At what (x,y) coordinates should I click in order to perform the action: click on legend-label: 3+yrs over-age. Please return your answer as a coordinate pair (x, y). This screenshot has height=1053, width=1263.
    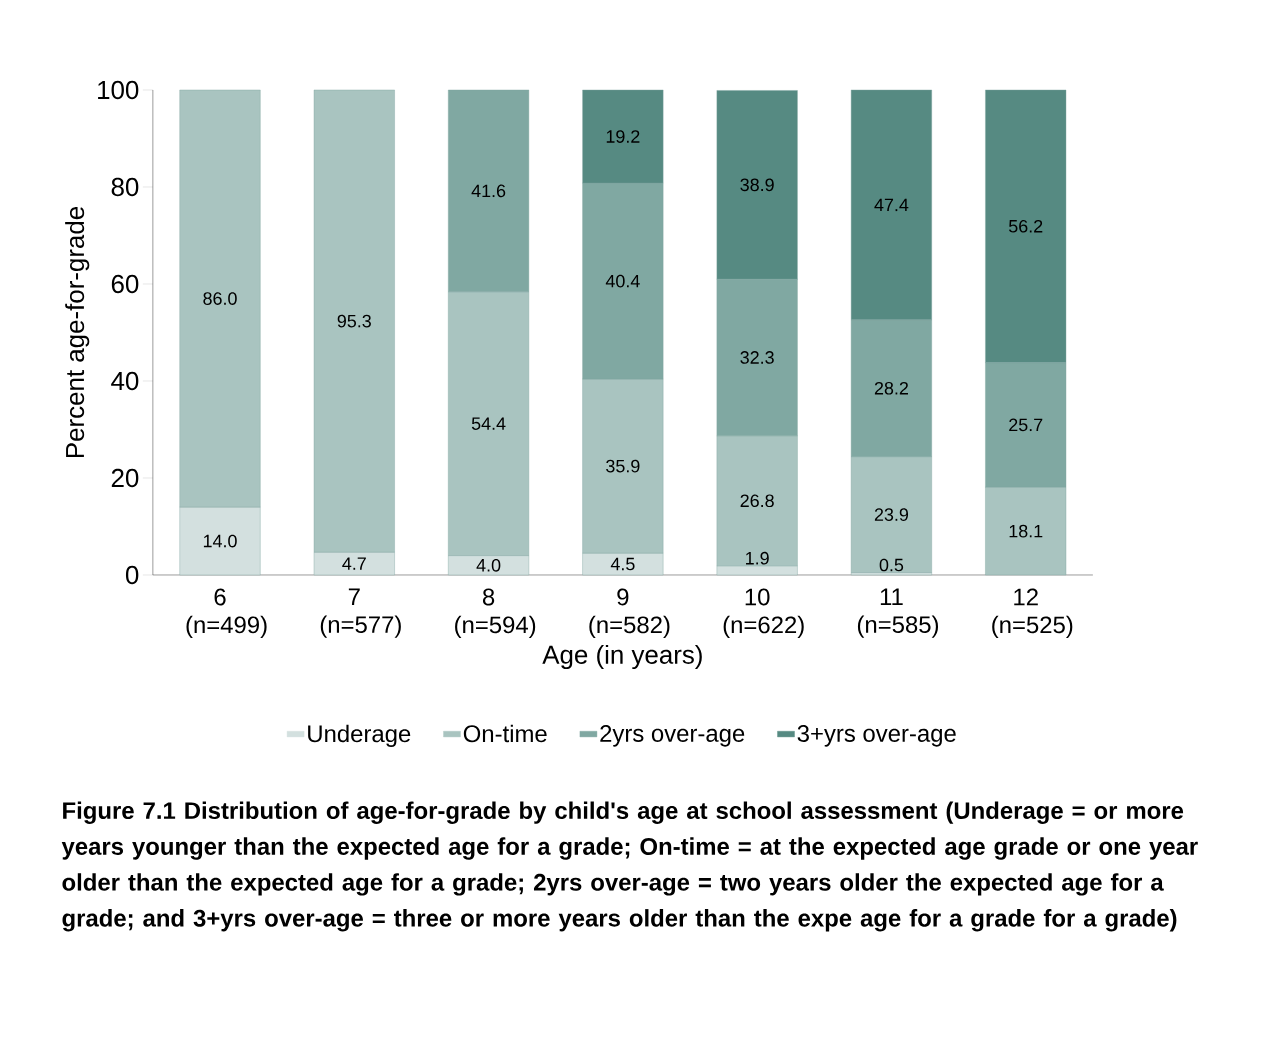
    Looking at the image, I should click on (876, 735).